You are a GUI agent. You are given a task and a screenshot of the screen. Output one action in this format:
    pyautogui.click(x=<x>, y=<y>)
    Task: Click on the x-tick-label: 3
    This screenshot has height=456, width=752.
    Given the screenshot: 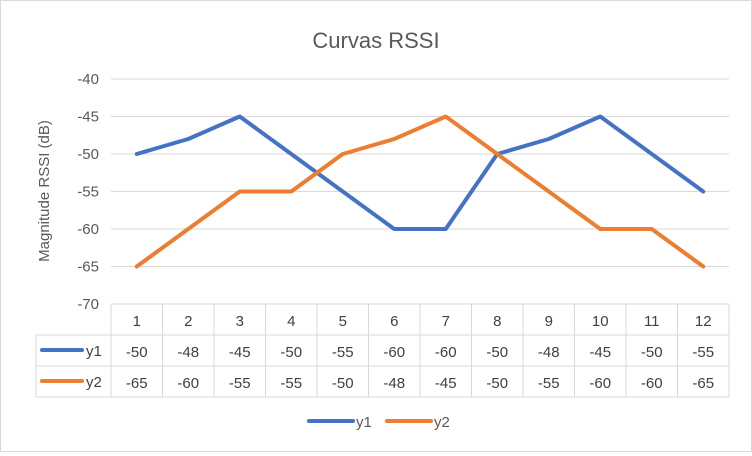 What is the action you would take?
    pyautogui.click(x=240, y=321)
    